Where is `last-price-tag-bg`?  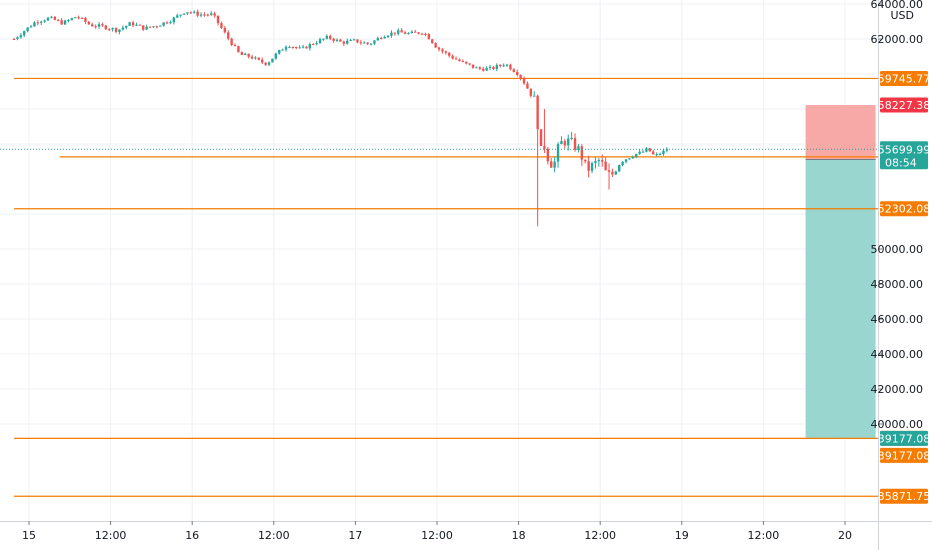 last-price-tag-bg is located at coordinates (904, 155).